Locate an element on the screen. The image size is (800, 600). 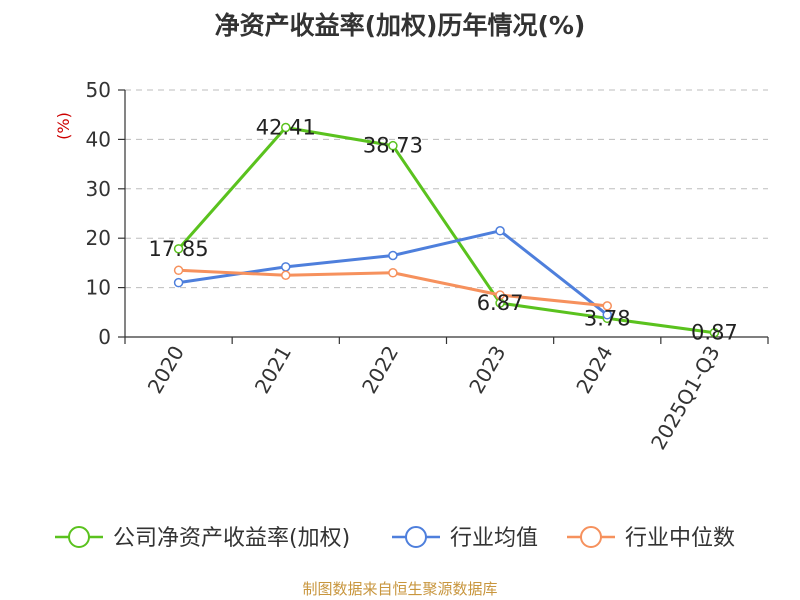
data-label: 42.41 is located at coordinates (286, 127).